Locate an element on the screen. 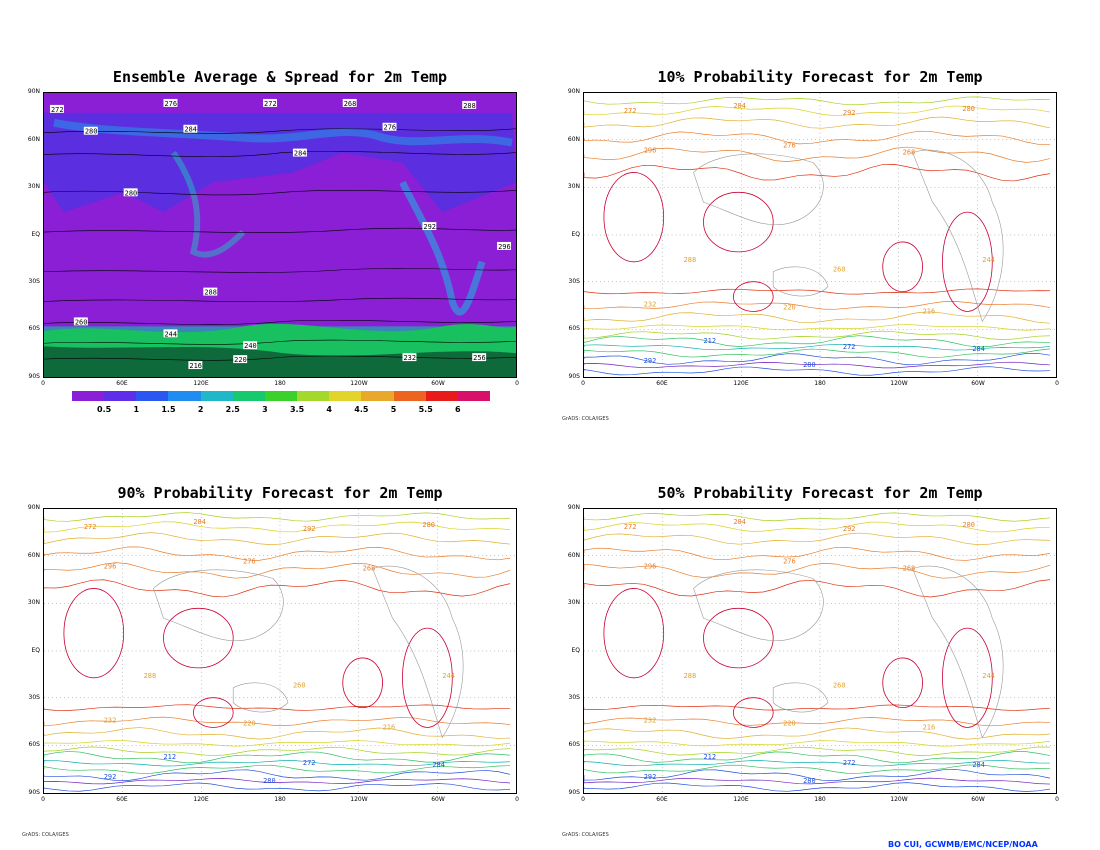 Image resolution: width=1100 pixels, height=850 pixels. contour-label: 240 is located at coordinates (250, 346).